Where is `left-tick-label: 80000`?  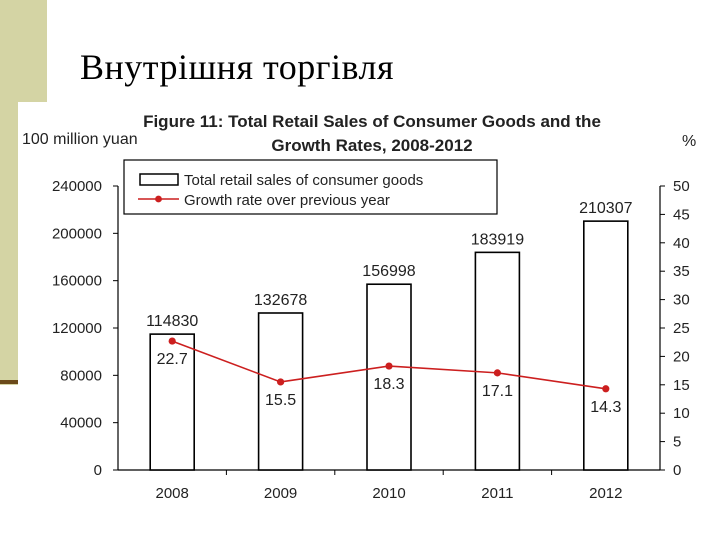 left-tick-label: 80000 is located at coordinates (81, 375).